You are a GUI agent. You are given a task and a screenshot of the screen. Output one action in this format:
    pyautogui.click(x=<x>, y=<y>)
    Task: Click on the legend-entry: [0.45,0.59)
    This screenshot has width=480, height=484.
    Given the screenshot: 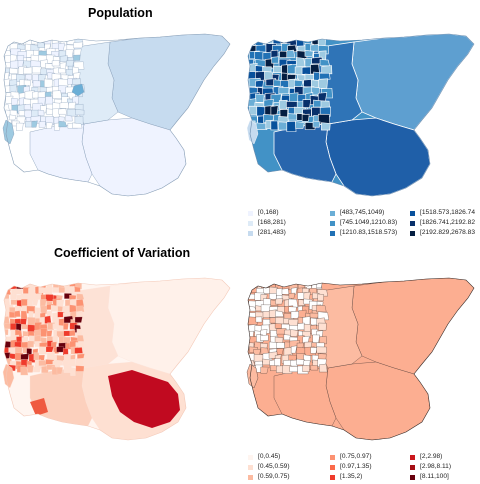 What is the action you would take?
    pyautogui.click(x=269, y=467)
    